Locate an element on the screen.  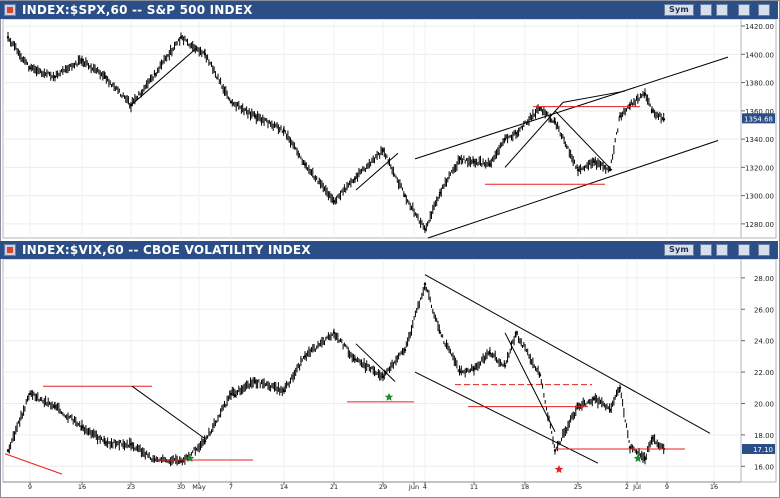
x-tick-label: 2 is located at coordinates (627, 487).